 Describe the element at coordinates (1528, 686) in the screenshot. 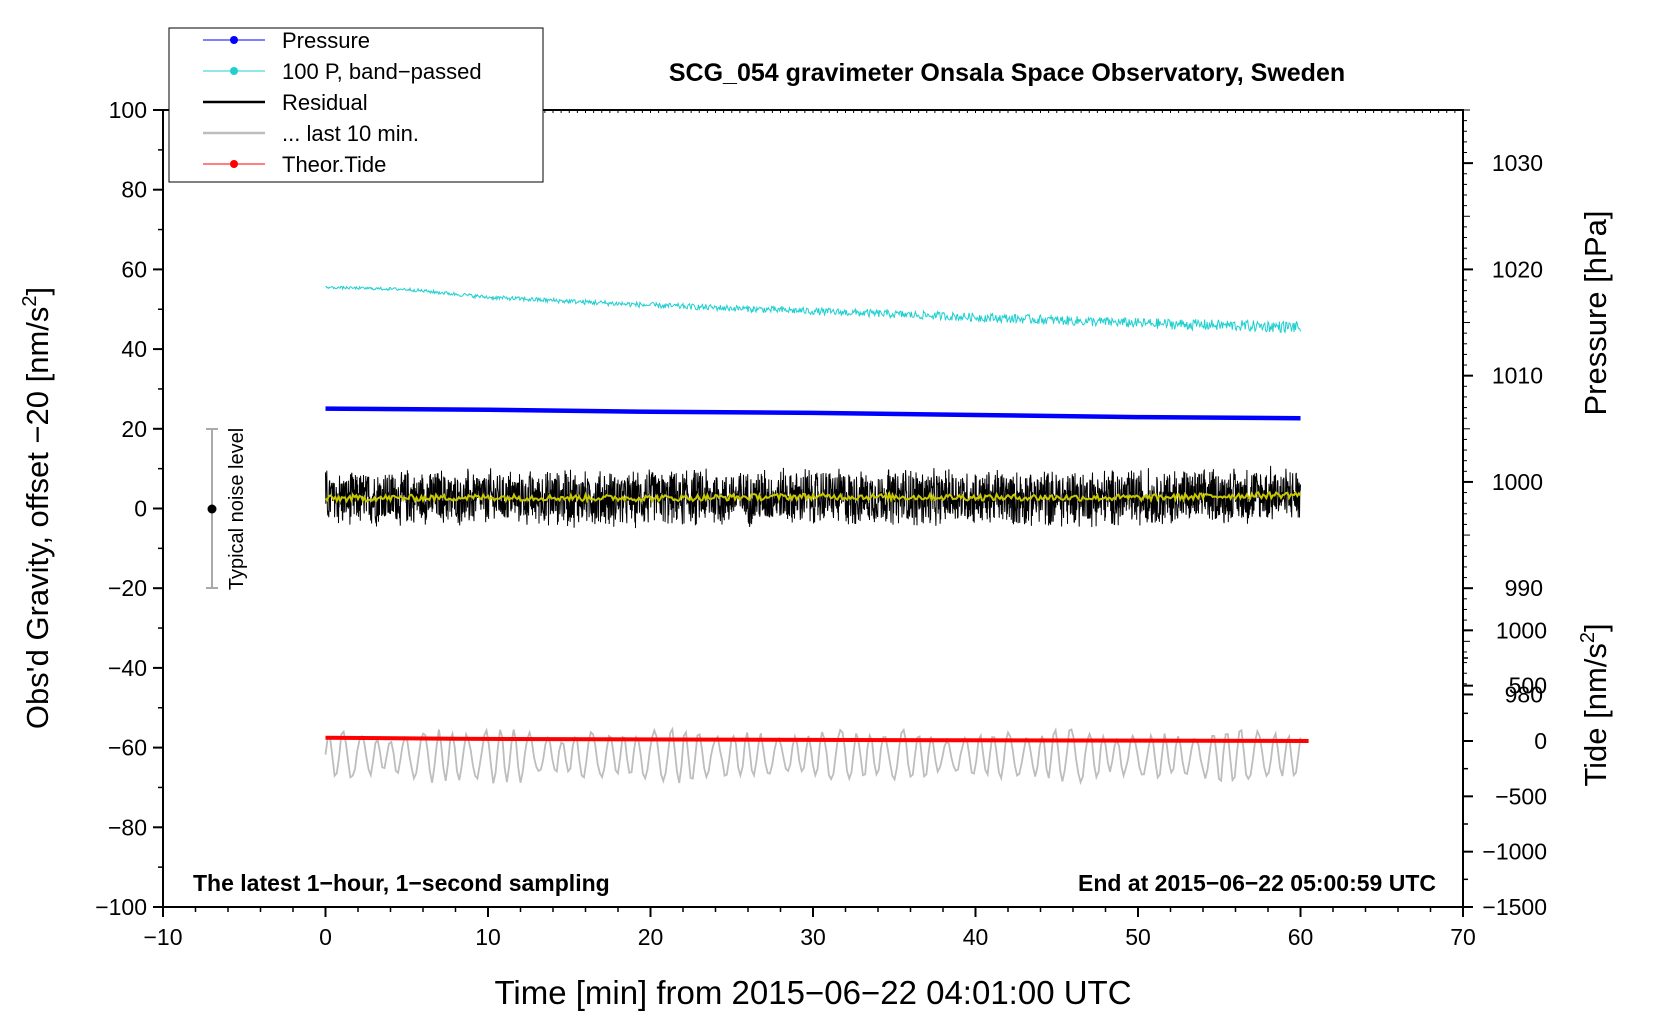

I see `y-tide-tick-label: 500` at that location.